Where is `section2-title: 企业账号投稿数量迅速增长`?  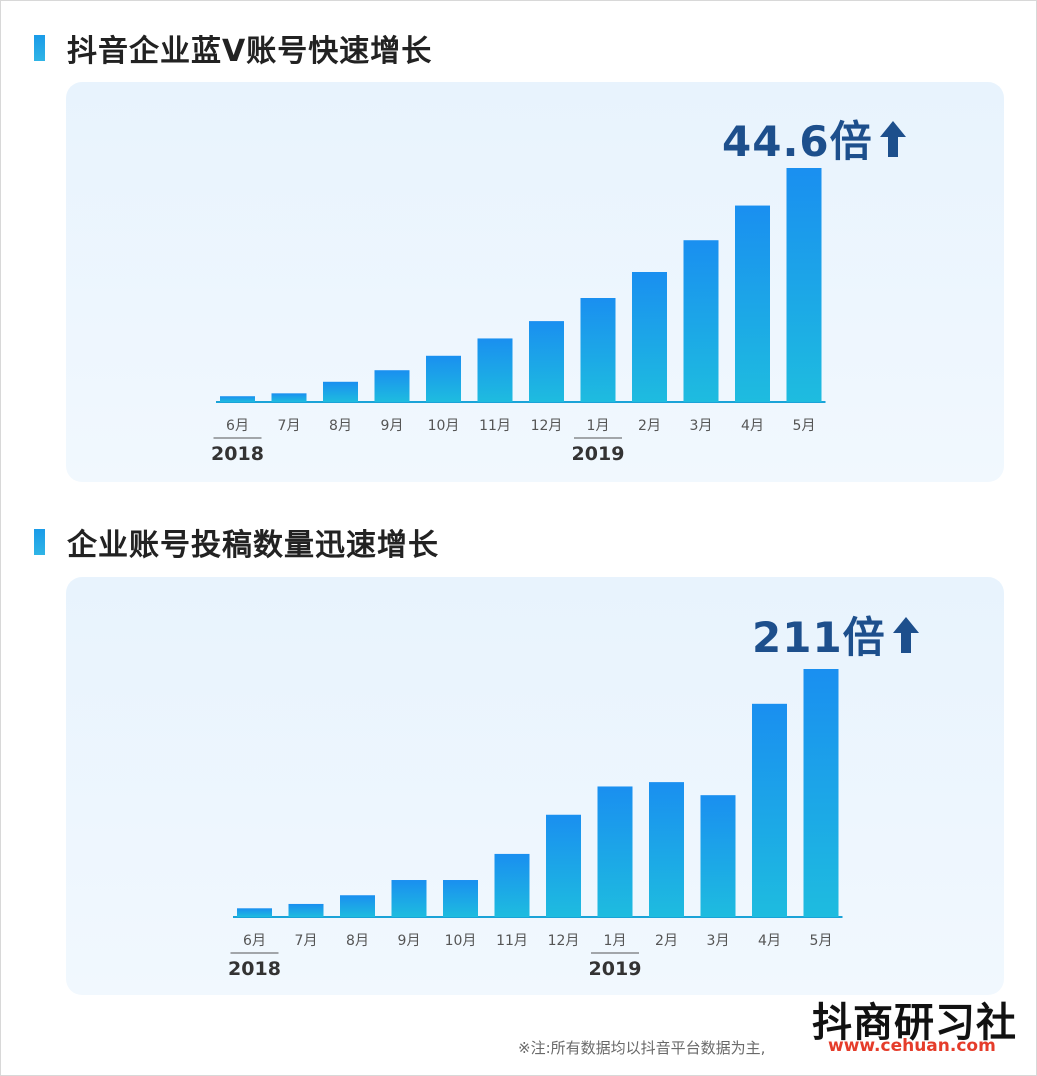
section2-title: 企业账号投稿数量迅速增长 is located at coordinates (253, 545).